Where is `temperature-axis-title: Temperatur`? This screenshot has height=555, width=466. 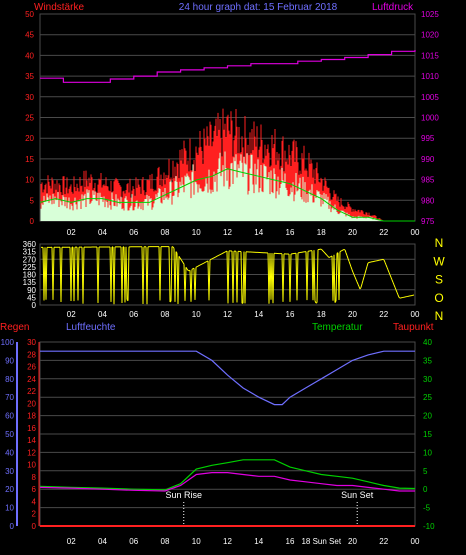 temperature-axis-title: Temperatur is located at coordinates (337, 327).